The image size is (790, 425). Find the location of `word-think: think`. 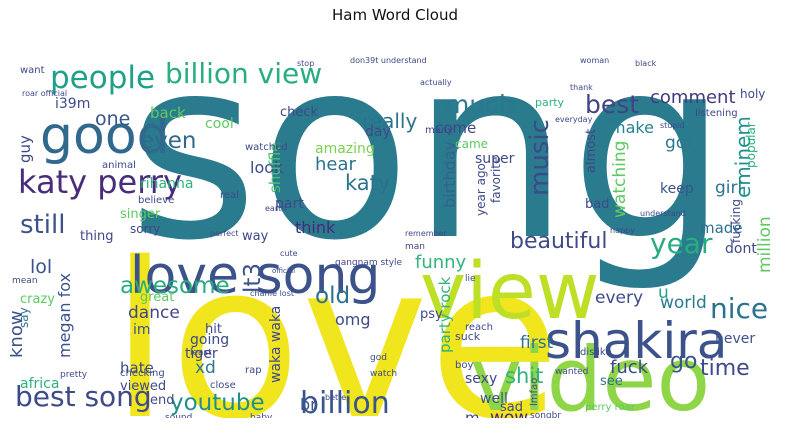

word-think: think is located at coordinates (315, 227).